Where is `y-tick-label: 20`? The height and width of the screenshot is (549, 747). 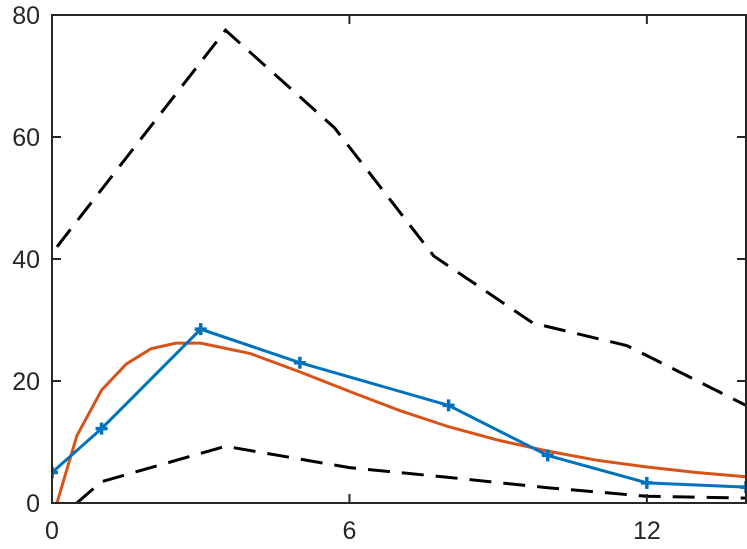 y-tick-label: 20 is located at coordinates (26, 382).